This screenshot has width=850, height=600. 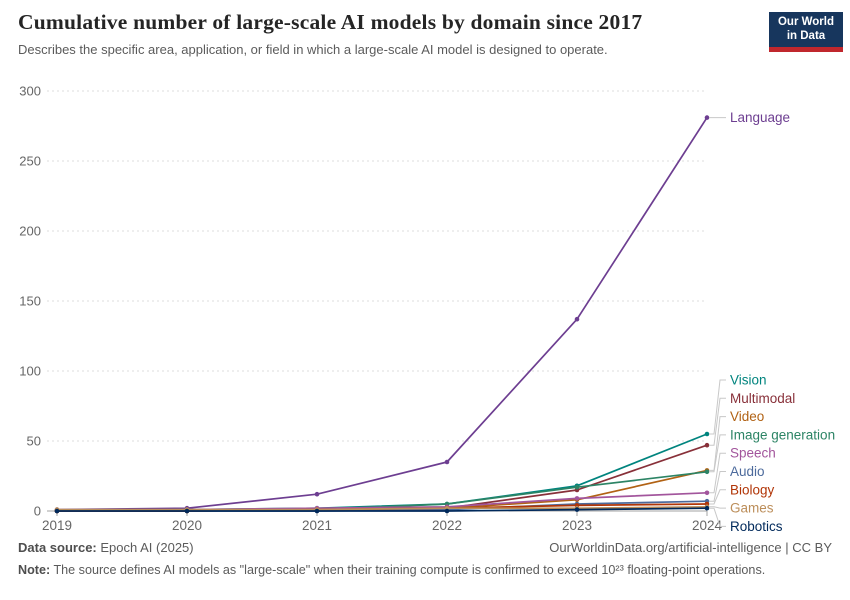 What do you see at coordinates (57, 547) in the screenshot?
I see `data-source-label: Data source:` at bounding box center [57, 547].